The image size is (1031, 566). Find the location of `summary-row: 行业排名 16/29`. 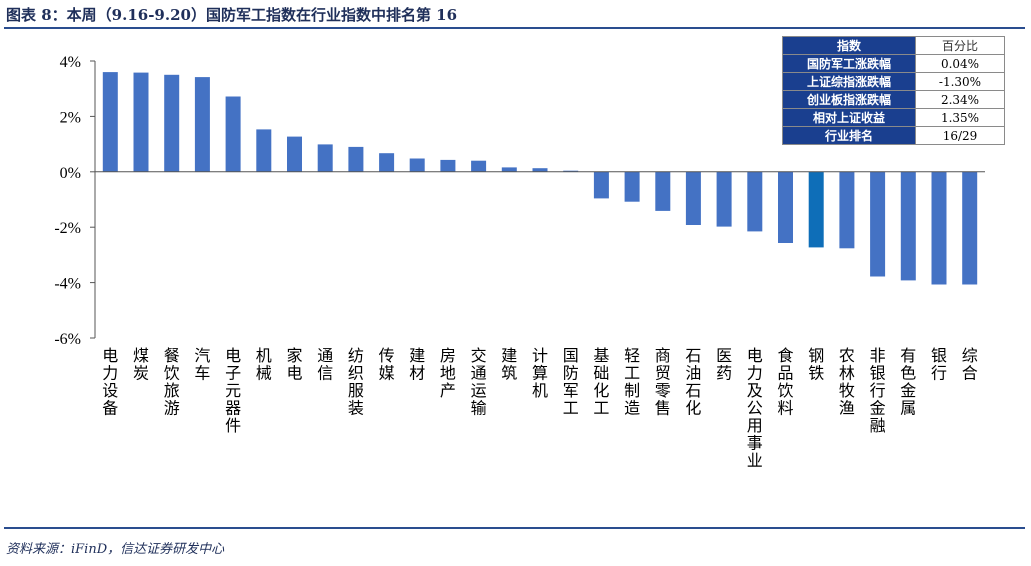

summary-row: 行业排名 16/29 is located at coordinates (893, 135).